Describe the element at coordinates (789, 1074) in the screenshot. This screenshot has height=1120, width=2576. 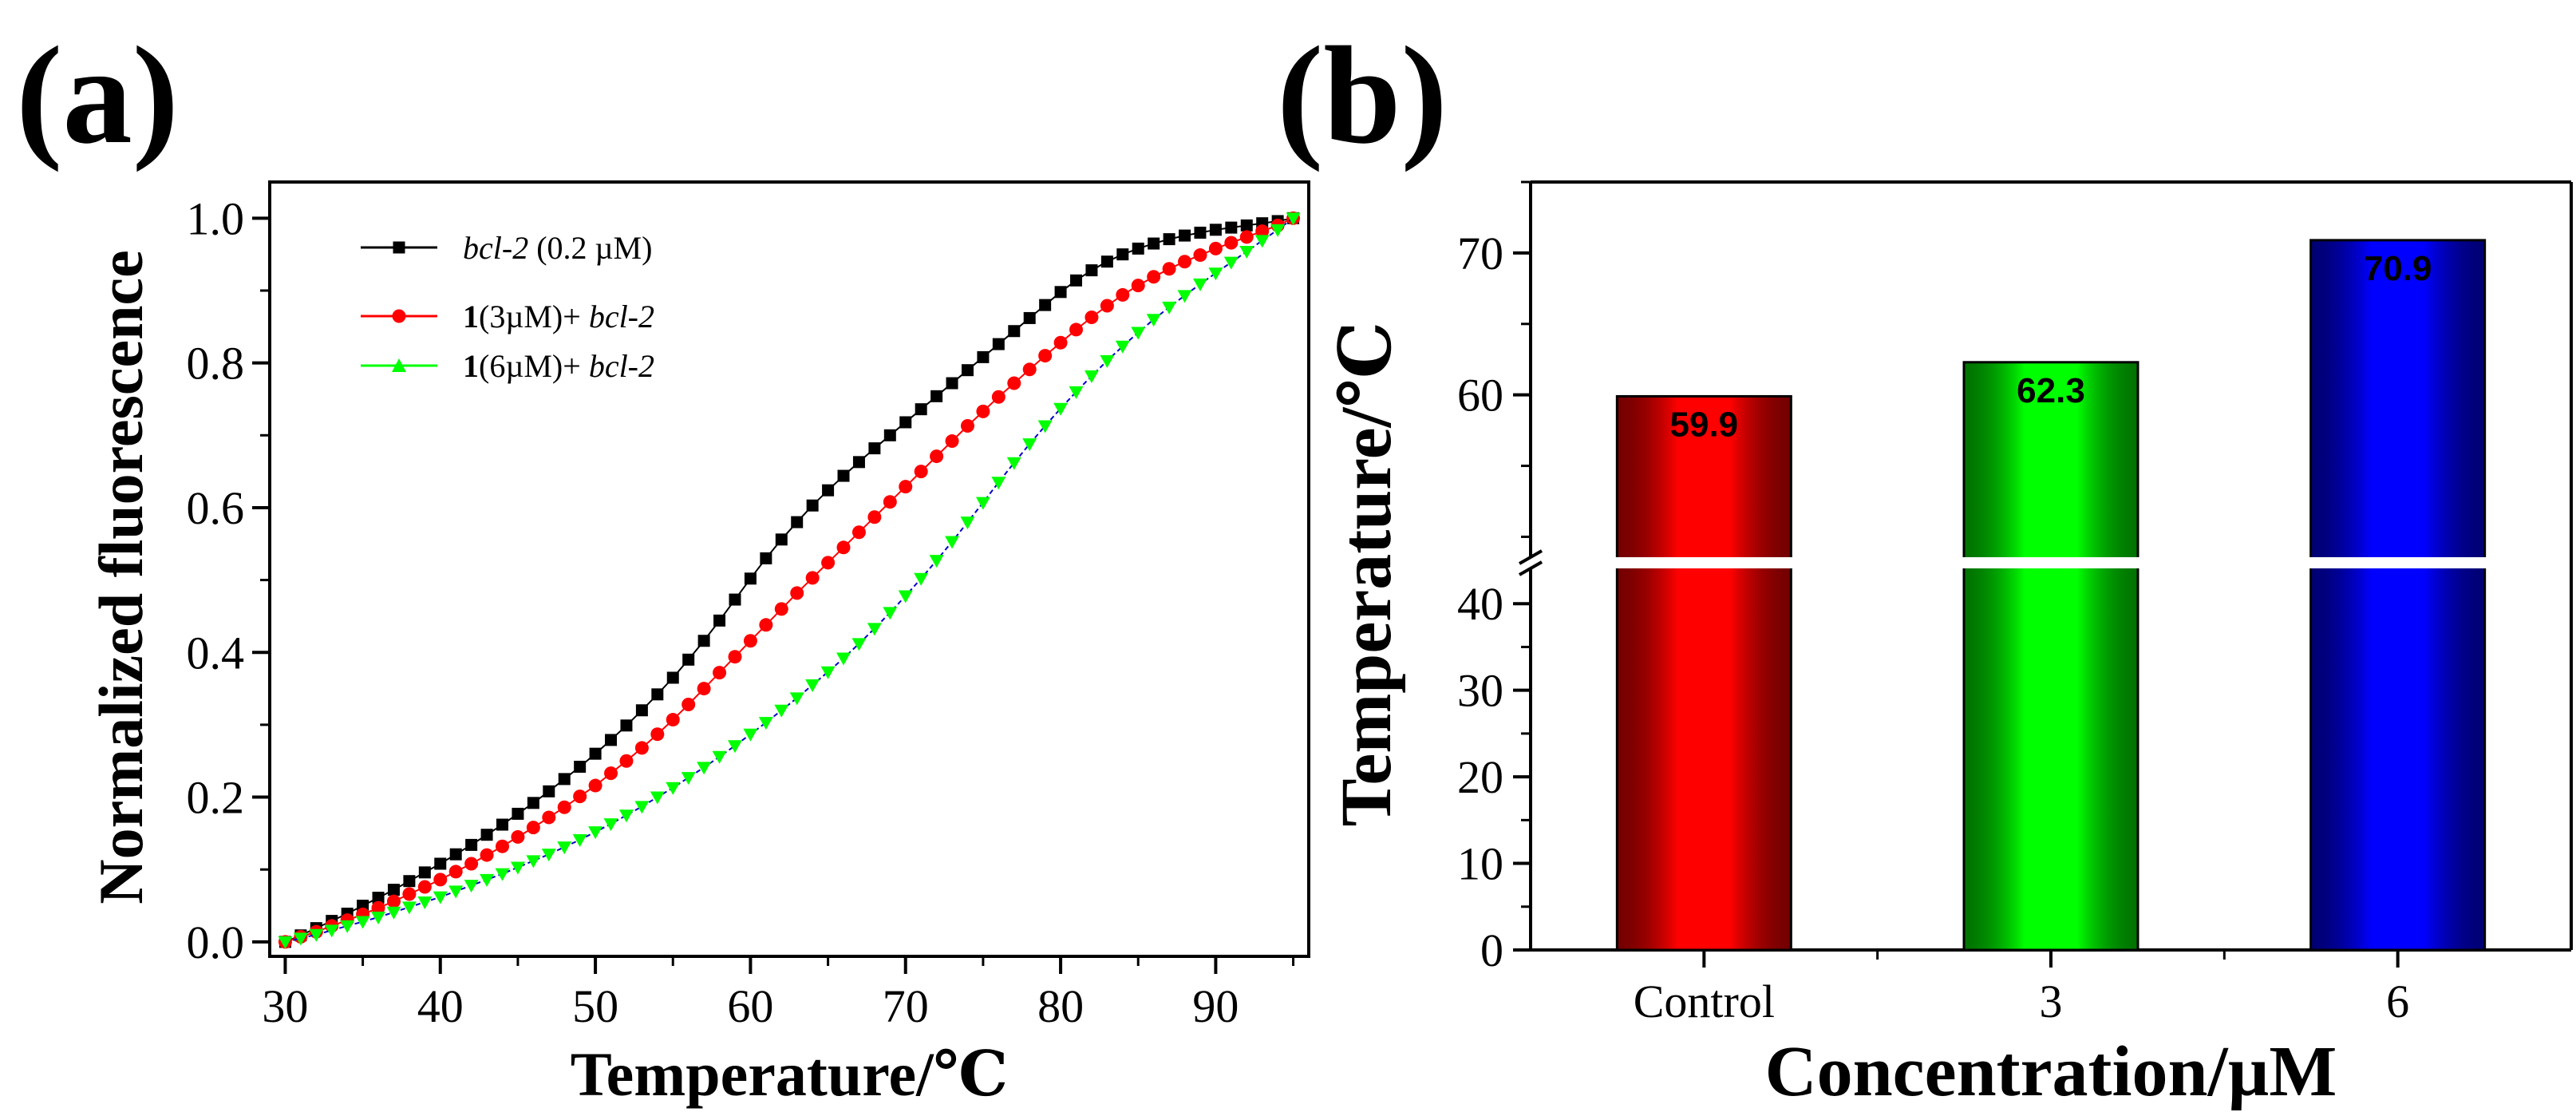
I see `x-axis-title-a: Temperature/℃` at that location.